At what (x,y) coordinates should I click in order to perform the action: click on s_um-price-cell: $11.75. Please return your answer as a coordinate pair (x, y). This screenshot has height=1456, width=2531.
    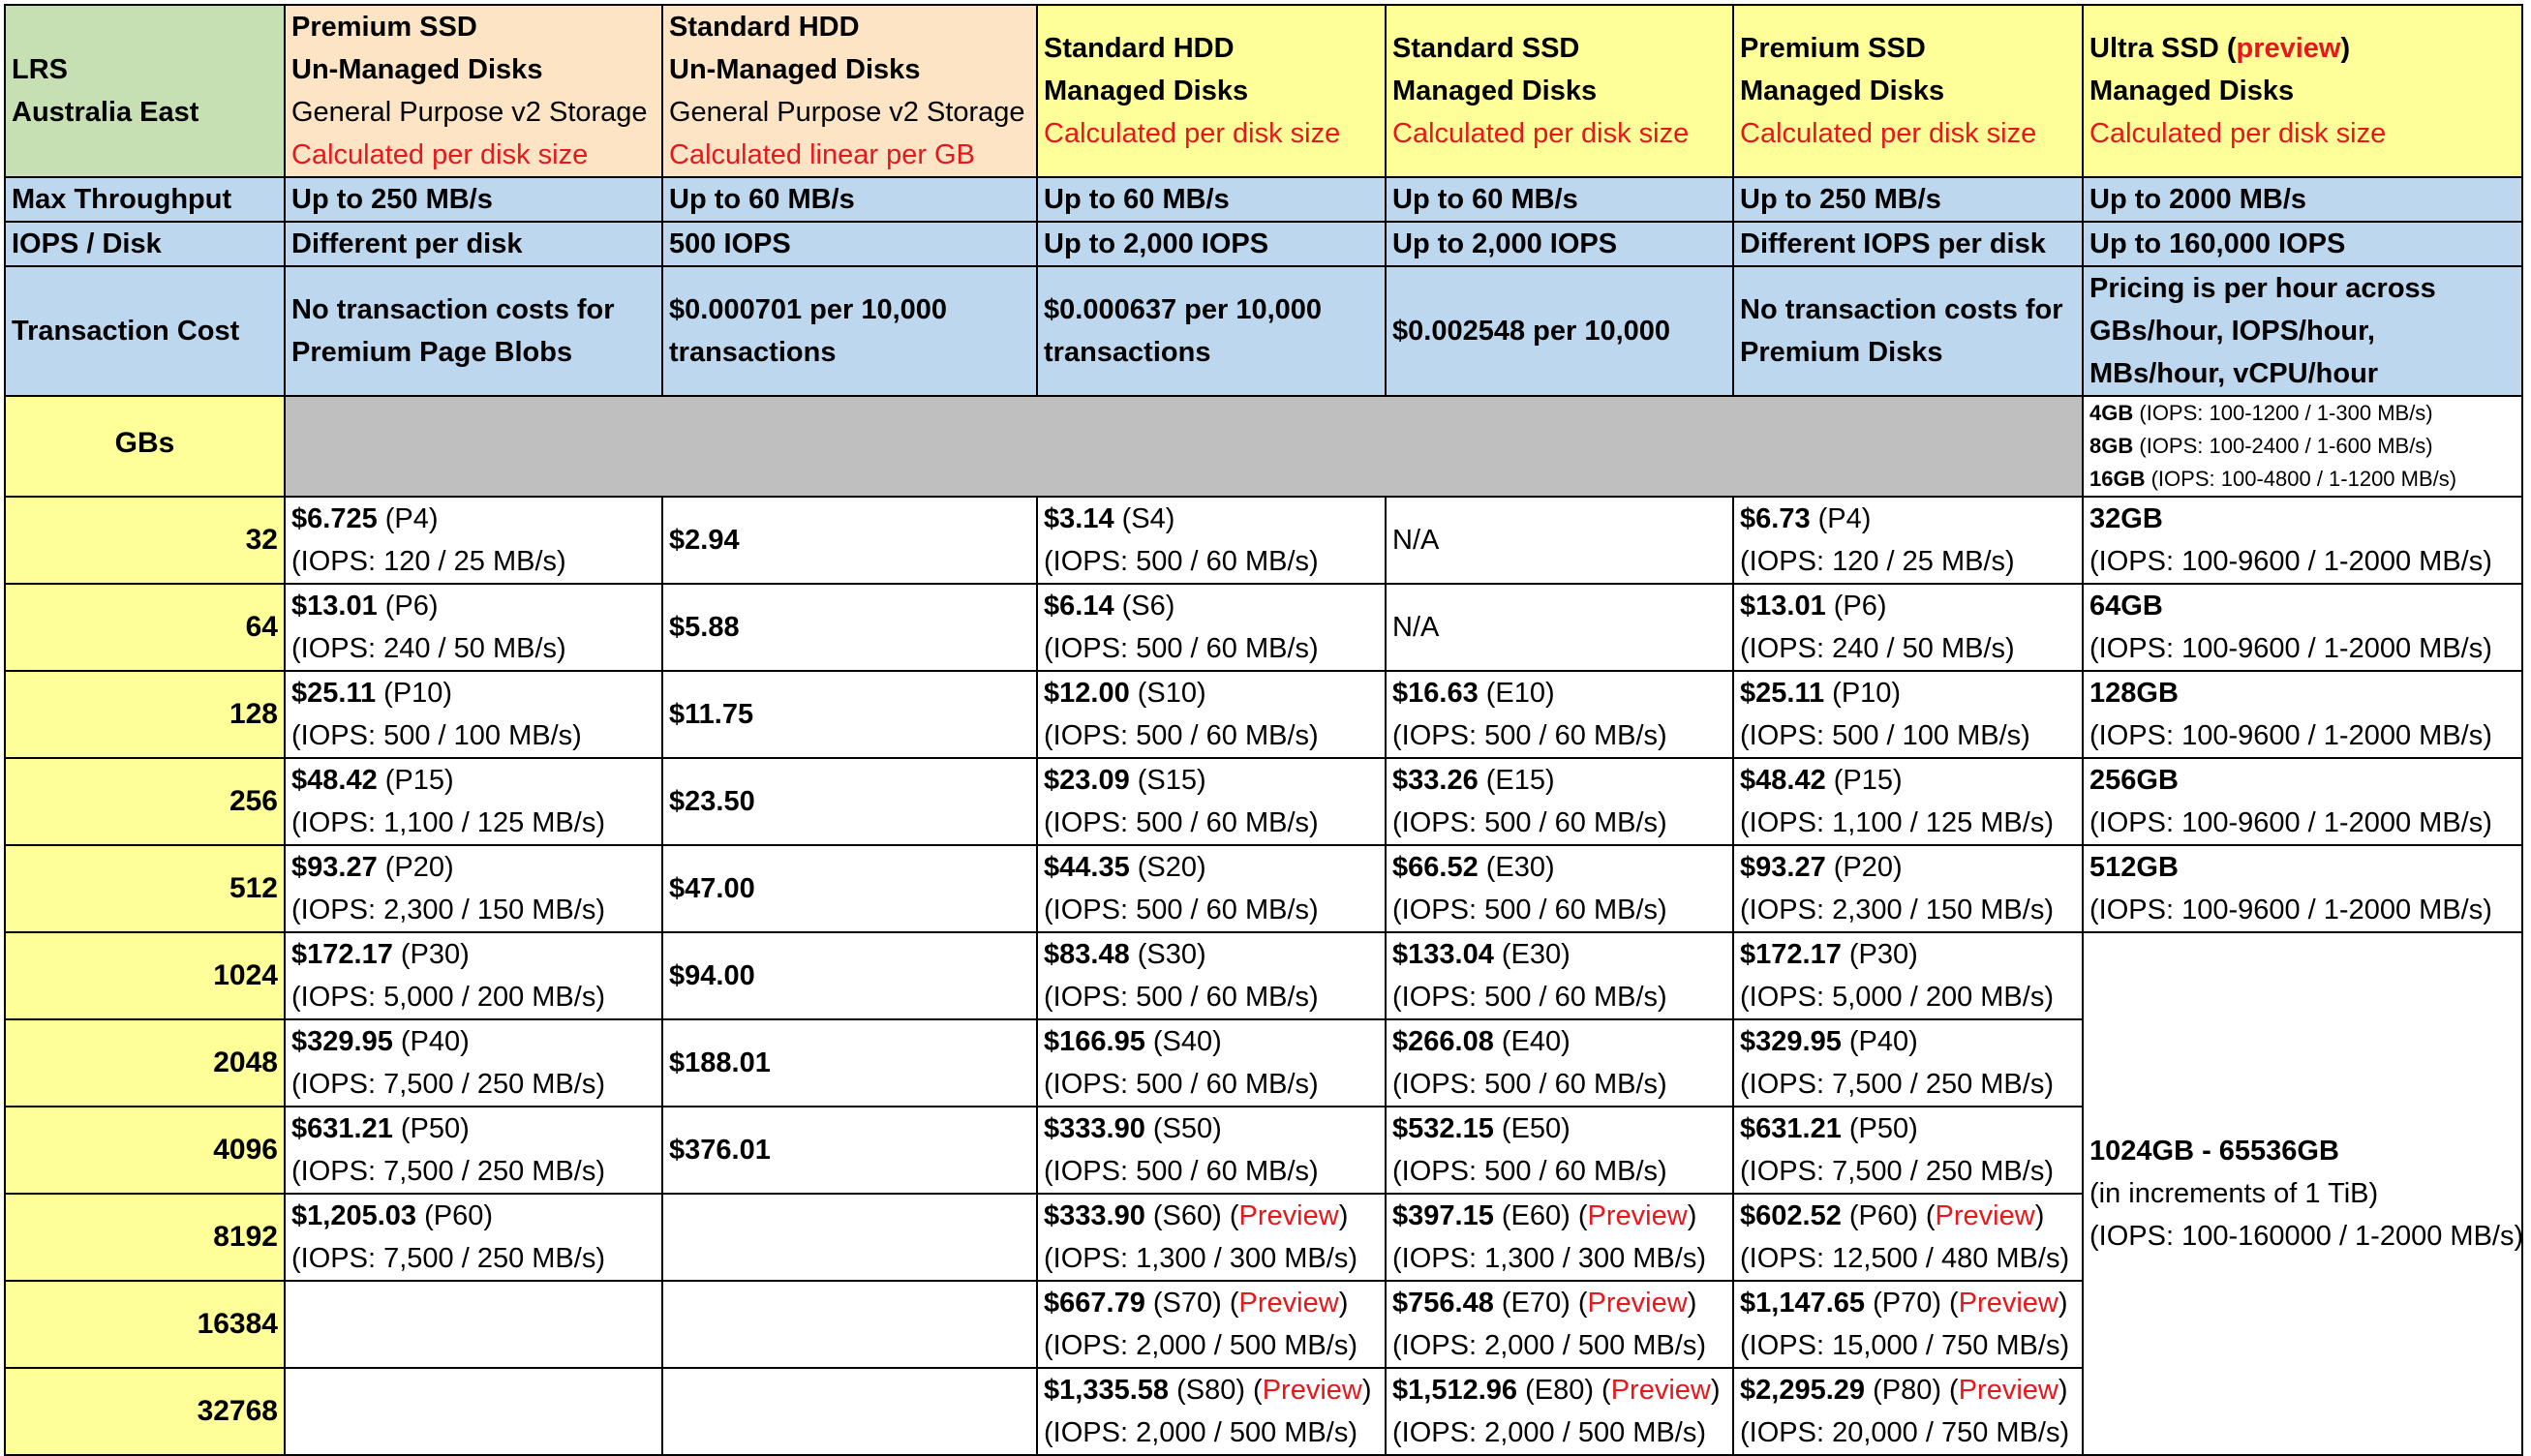
    Looking at the image, I should click on (849, 715).